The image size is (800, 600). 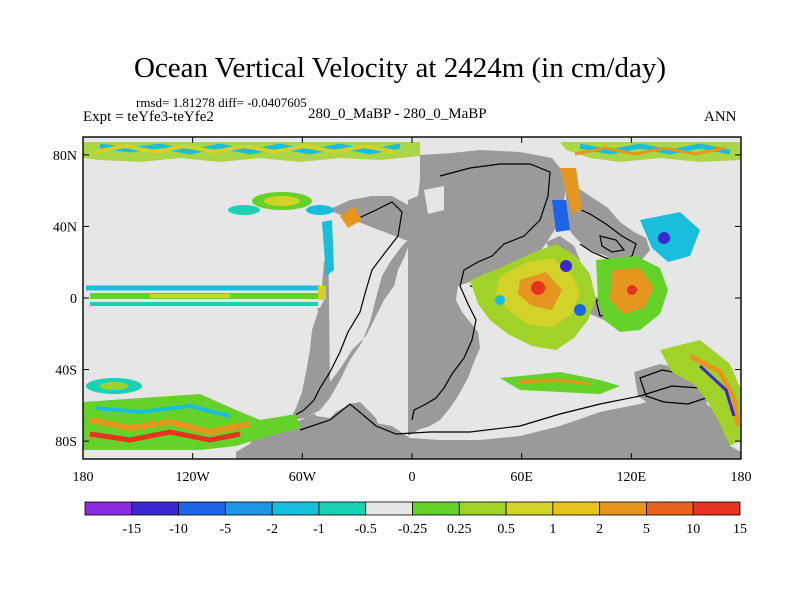 I want to click on stats-text: rmsd= 1.81278 diff= -0.0407605, so click(x=221, y=102).